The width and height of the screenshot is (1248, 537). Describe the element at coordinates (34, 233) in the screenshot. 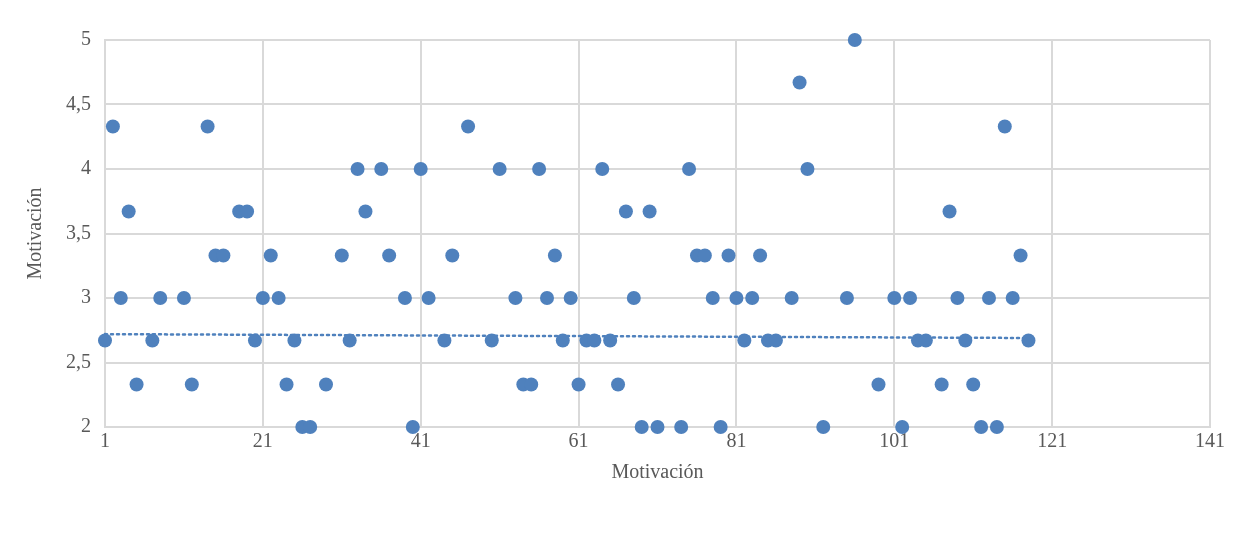

I see `y-axis-title: Motivación` at that location.